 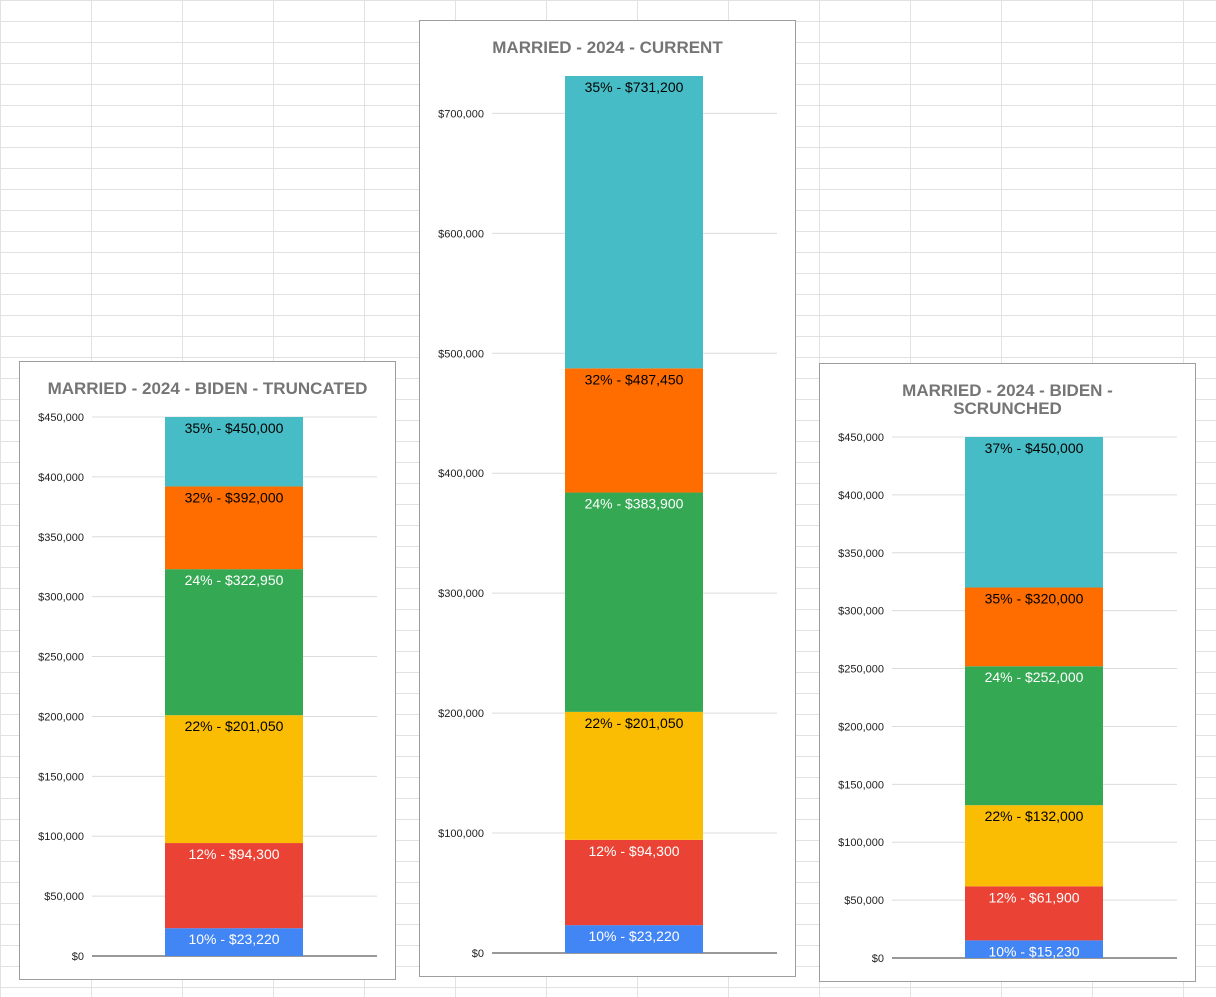 What do you see at coordinates (634, 504) in the screenshot?
I see `bar-segment-label: 24% - $383,900` at bounding box center [634, 504].